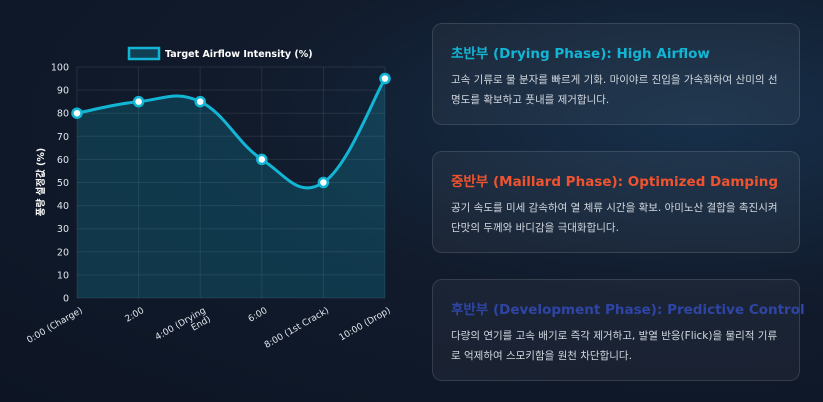 The width and height of the screenshot is (823, 402). What do you see at coordinates (258, 315) in the screenshot?
I see `x-tick-label: 6:00` at bounding box center [258, 315].